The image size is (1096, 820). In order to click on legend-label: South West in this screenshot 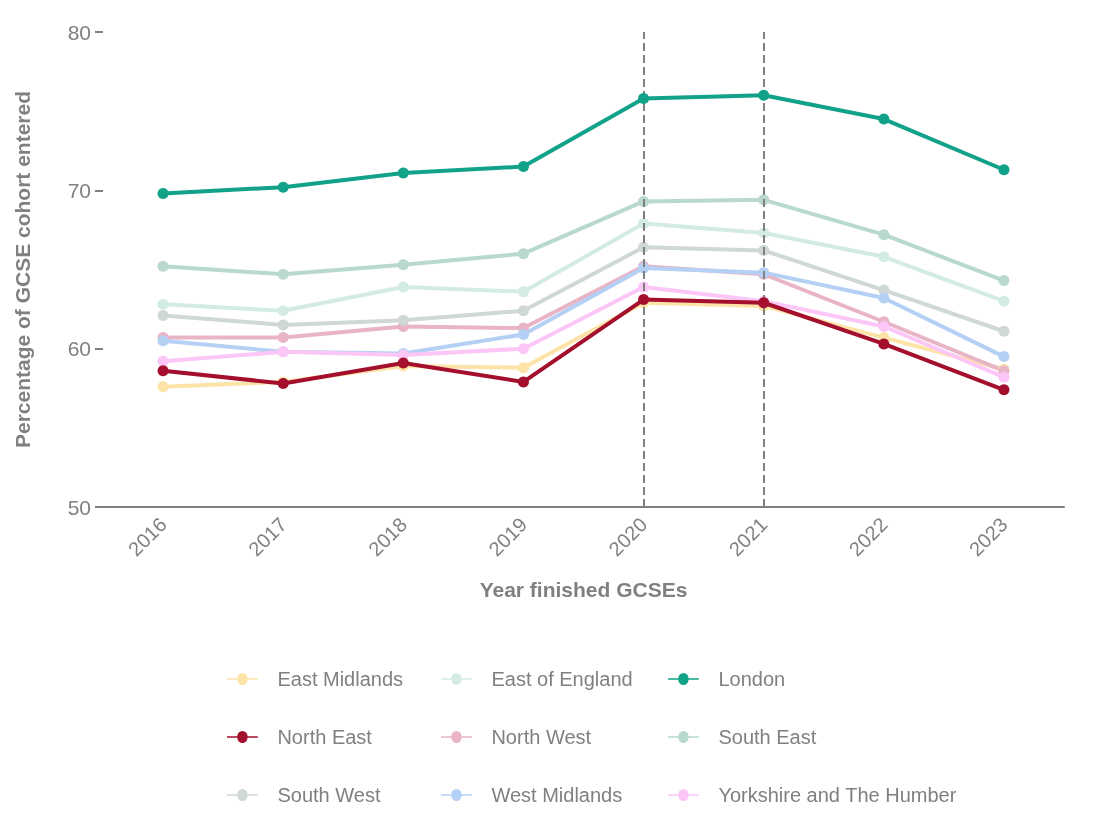, I will do `click(329, 795)`.